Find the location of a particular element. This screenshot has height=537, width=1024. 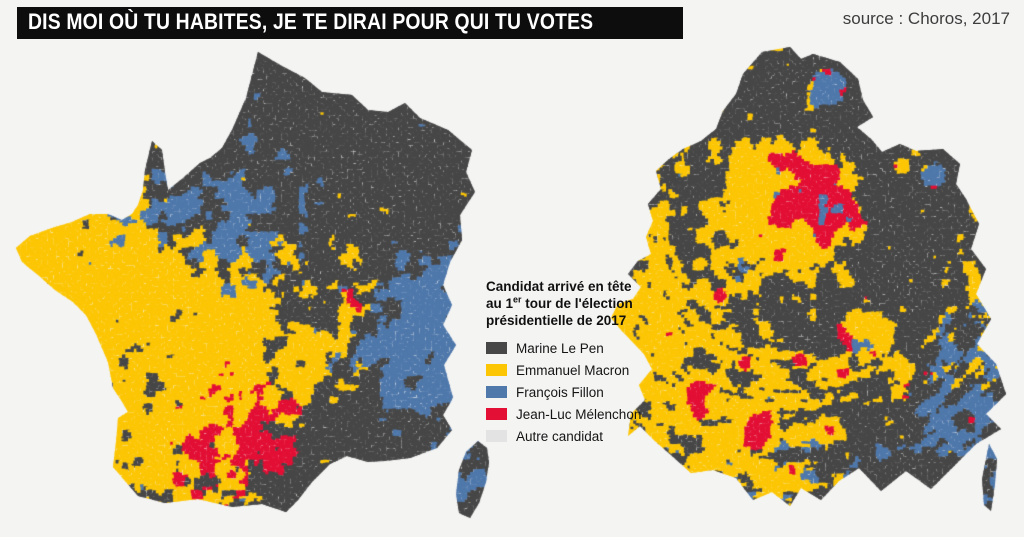

legend-label-lepen: Marine Le Pen is located at coordinates (560, 348).